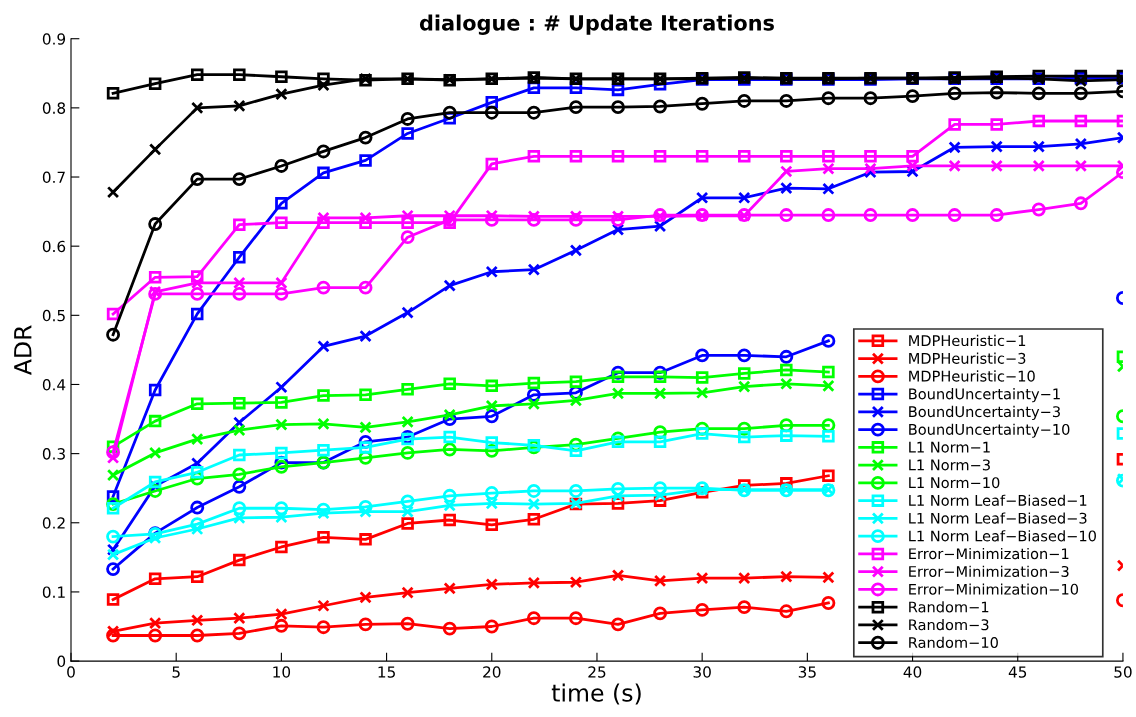 This screenshot has width=1136, height=717. I want to click on legend-label: BoundUncertainty−3, so click(984, 412).